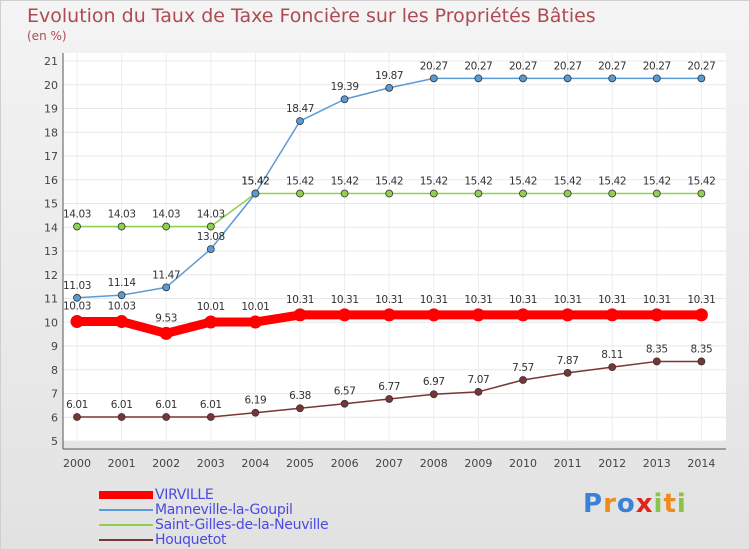 Image resolution: width=750 pixels, height=550 pixels. What do you see at coordinates (126, 524) in the screenshot?
I see `legend-swatch-saint-gilles` at bounding box center [126, 524].